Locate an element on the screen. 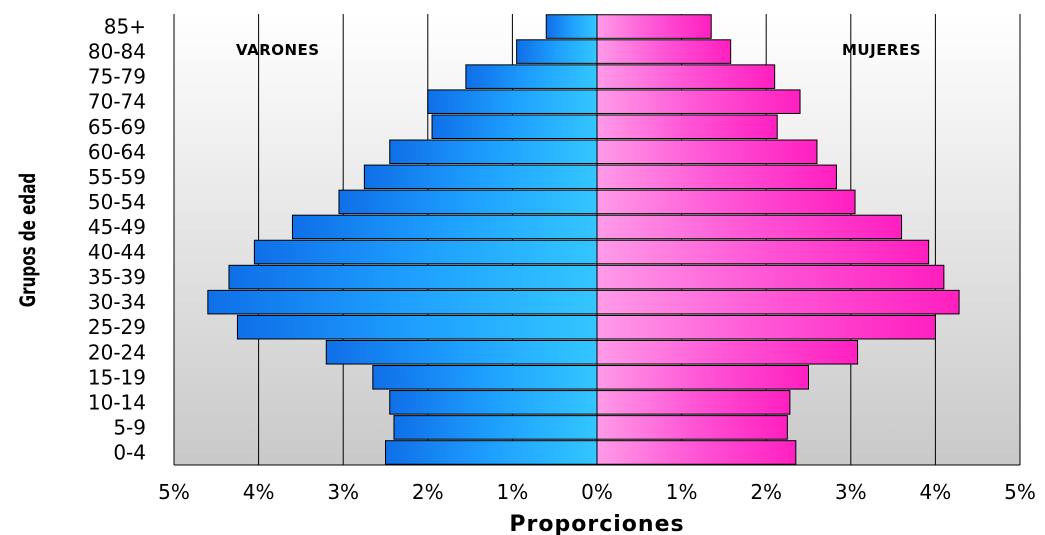 This screenshot has height=535, width=1045. annotation-varones: VARONES is located at coordinates (278, 50).